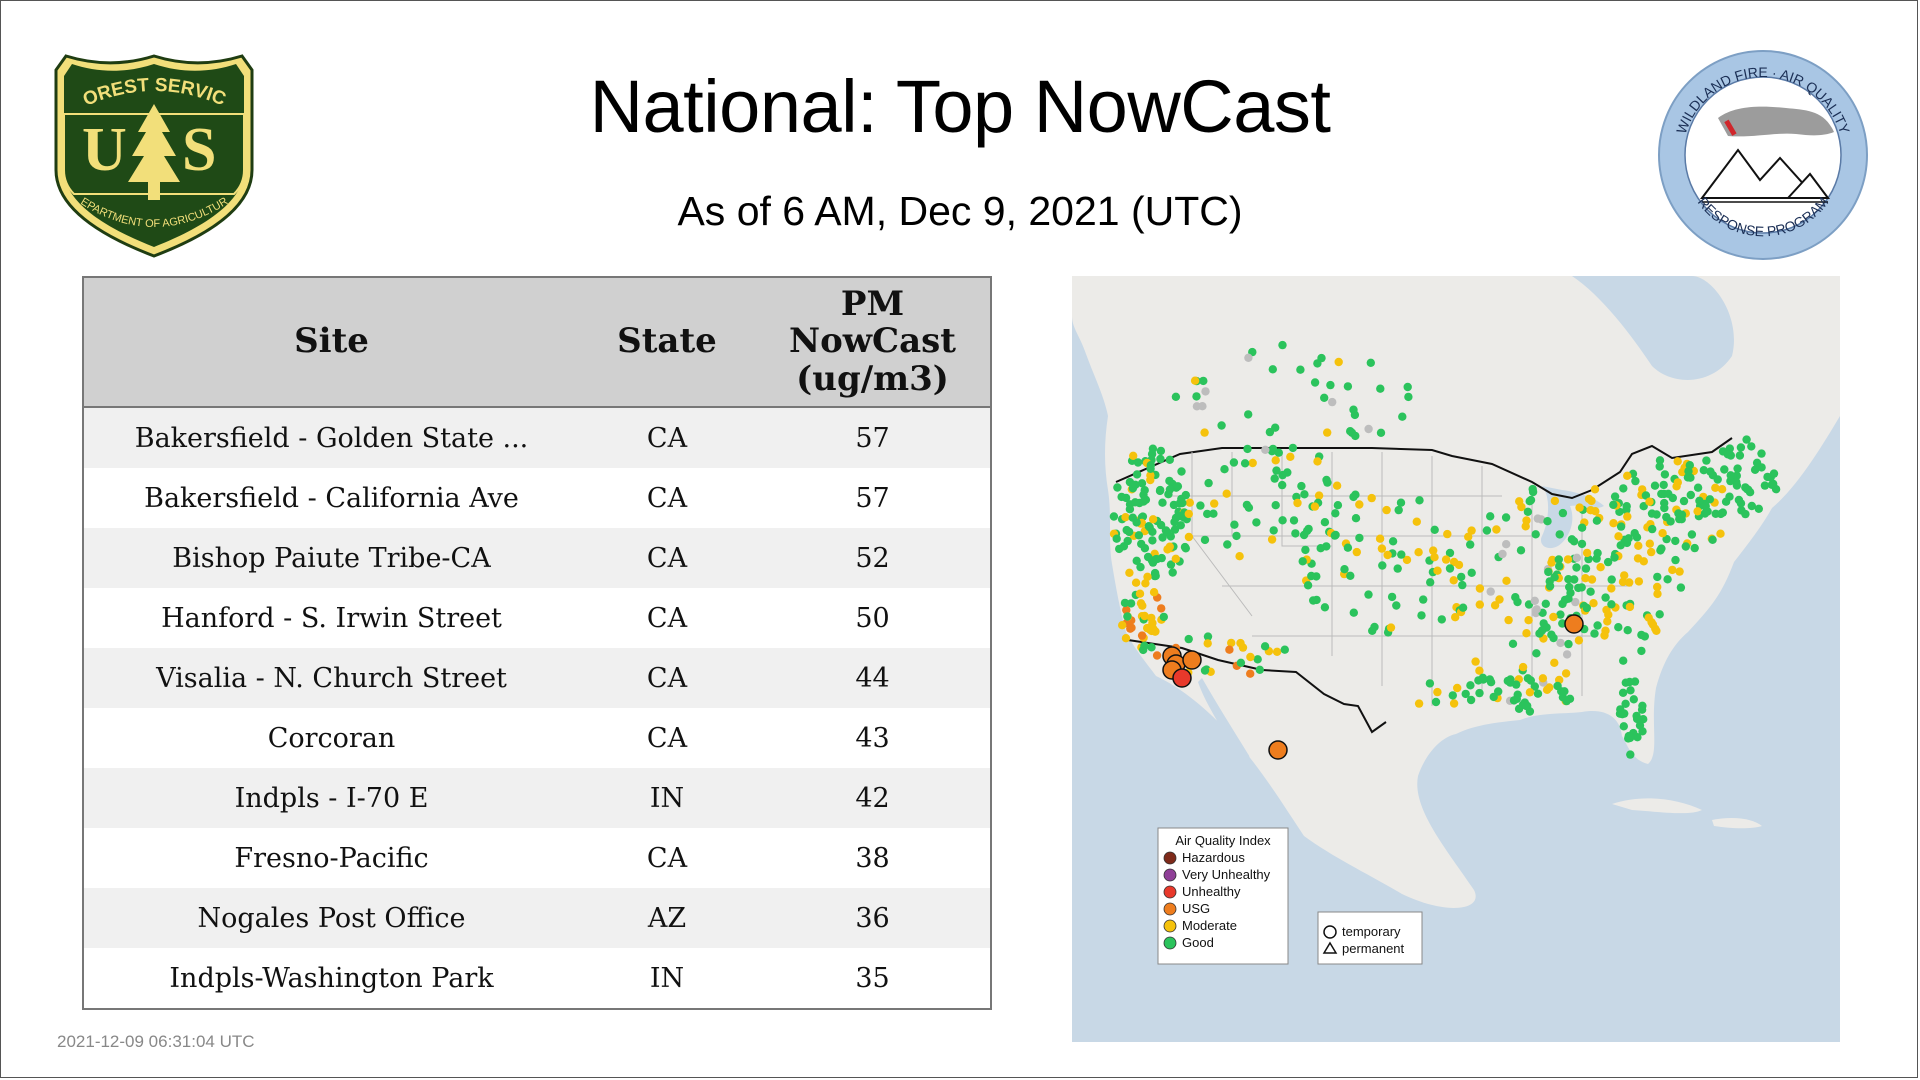 The image size is (1920, 1080). What do you see at coordinates (1170, 858) in the screenshot?
I see `legend-swatch` at bounding box center [1170, 858].